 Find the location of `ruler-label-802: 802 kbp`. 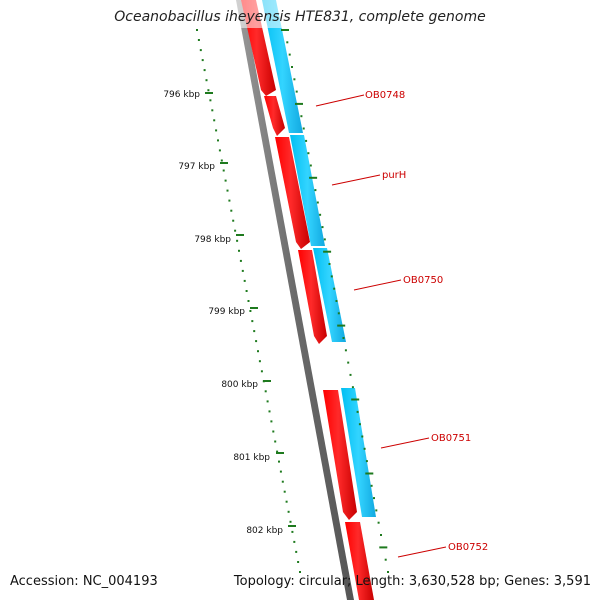

ruler-label-802: 802 kbp is located at coordinates (264, 531).